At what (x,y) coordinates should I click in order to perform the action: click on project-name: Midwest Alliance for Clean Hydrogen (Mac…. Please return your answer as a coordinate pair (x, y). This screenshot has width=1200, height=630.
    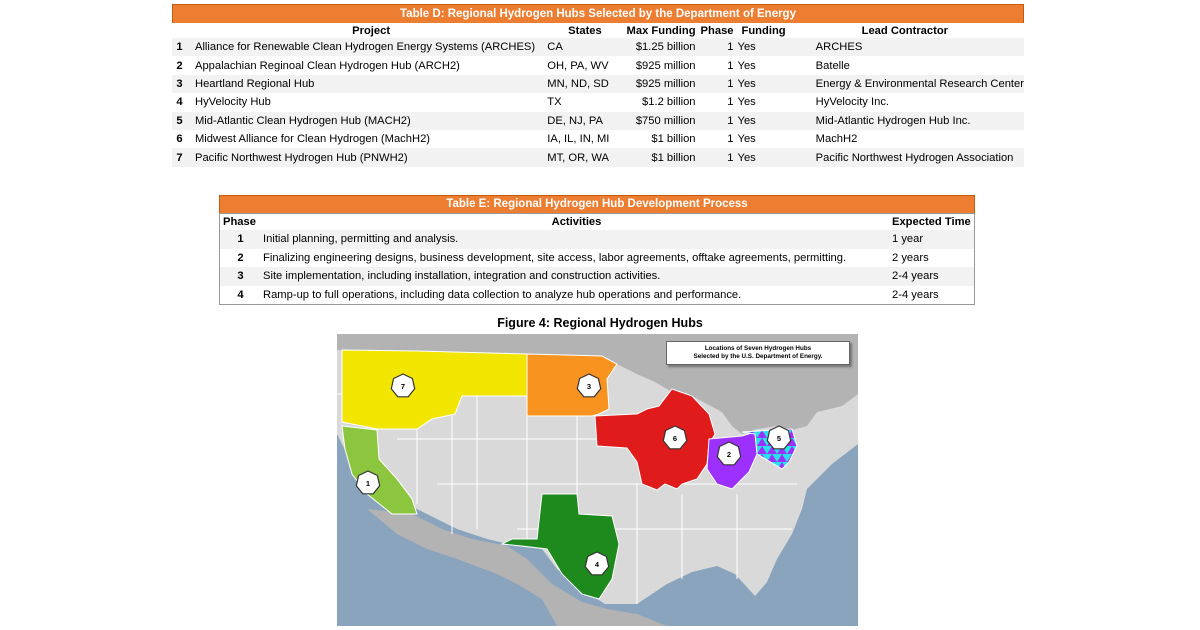
    Looking at the image, I should click on (312, 139).